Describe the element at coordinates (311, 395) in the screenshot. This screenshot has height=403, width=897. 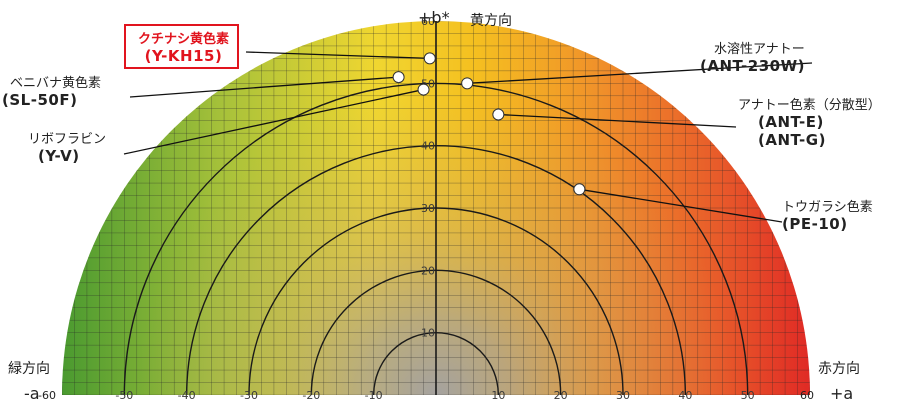
I see `x-tick-label: -20` at that location.